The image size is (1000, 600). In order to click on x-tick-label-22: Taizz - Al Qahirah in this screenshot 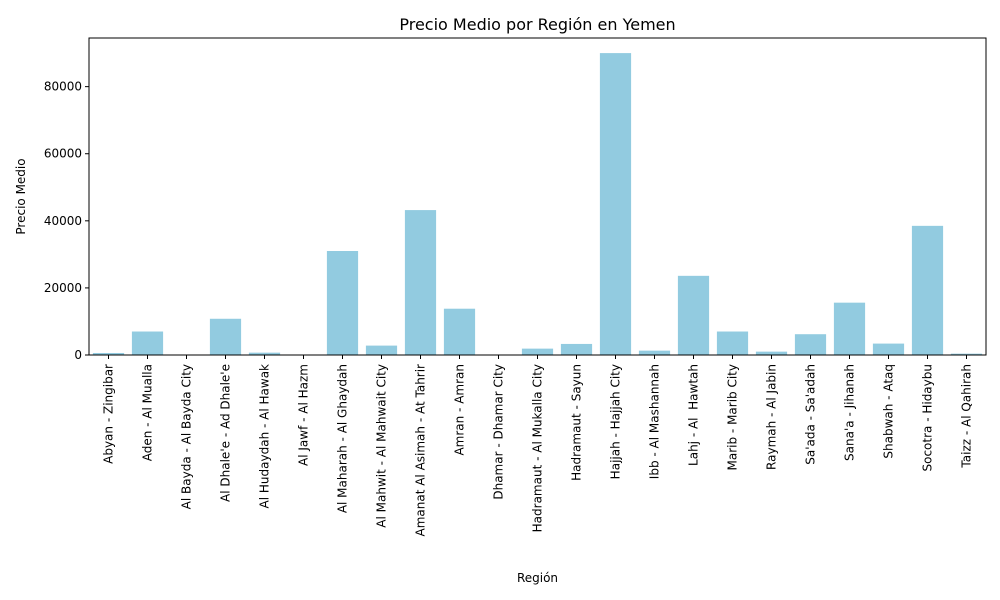, I will do `click(967, 416)`.